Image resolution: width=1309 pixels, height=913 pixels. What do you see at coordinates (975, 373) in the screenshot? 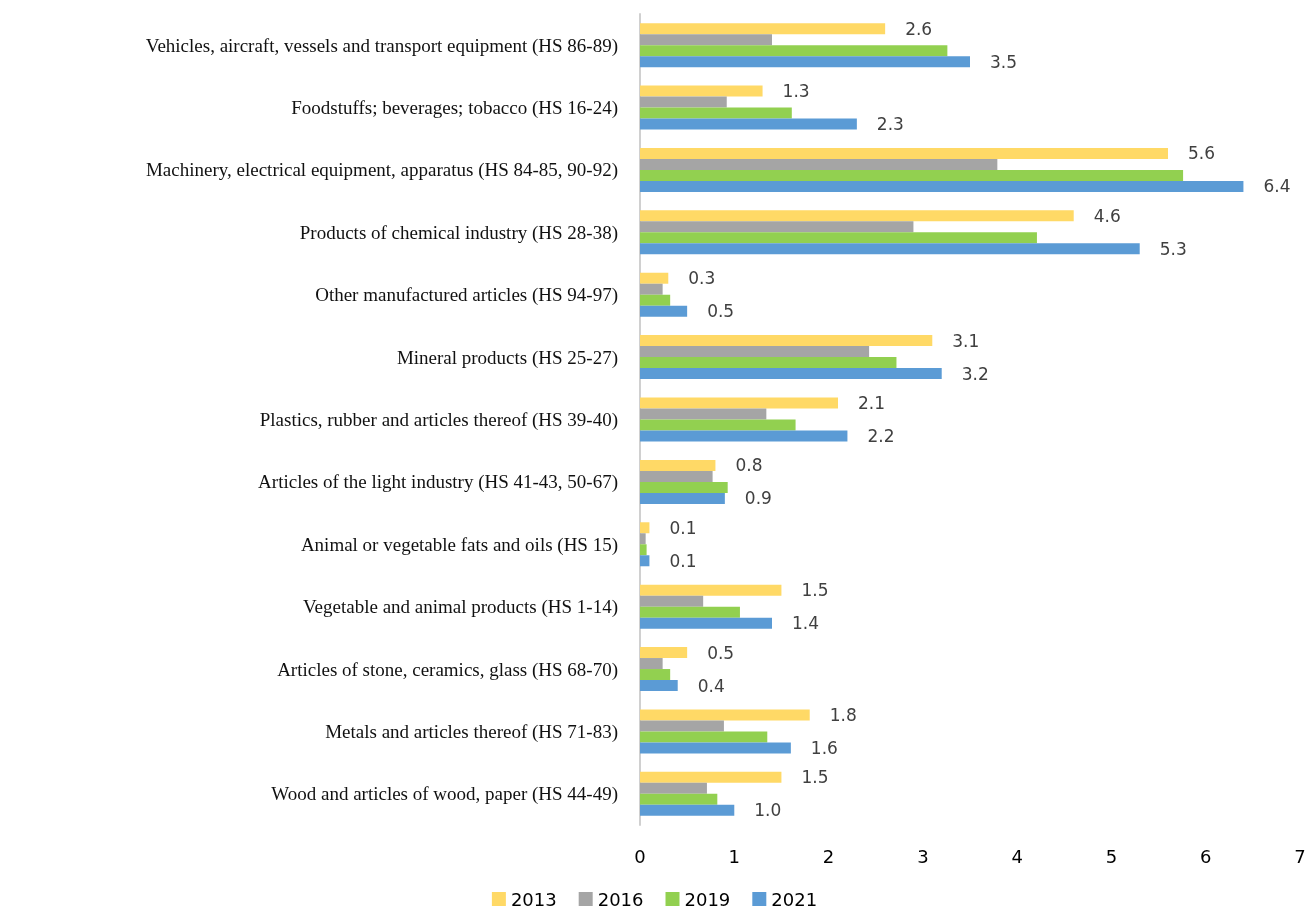
I see `data-label: 3.2` at bounding box center [975, 373].